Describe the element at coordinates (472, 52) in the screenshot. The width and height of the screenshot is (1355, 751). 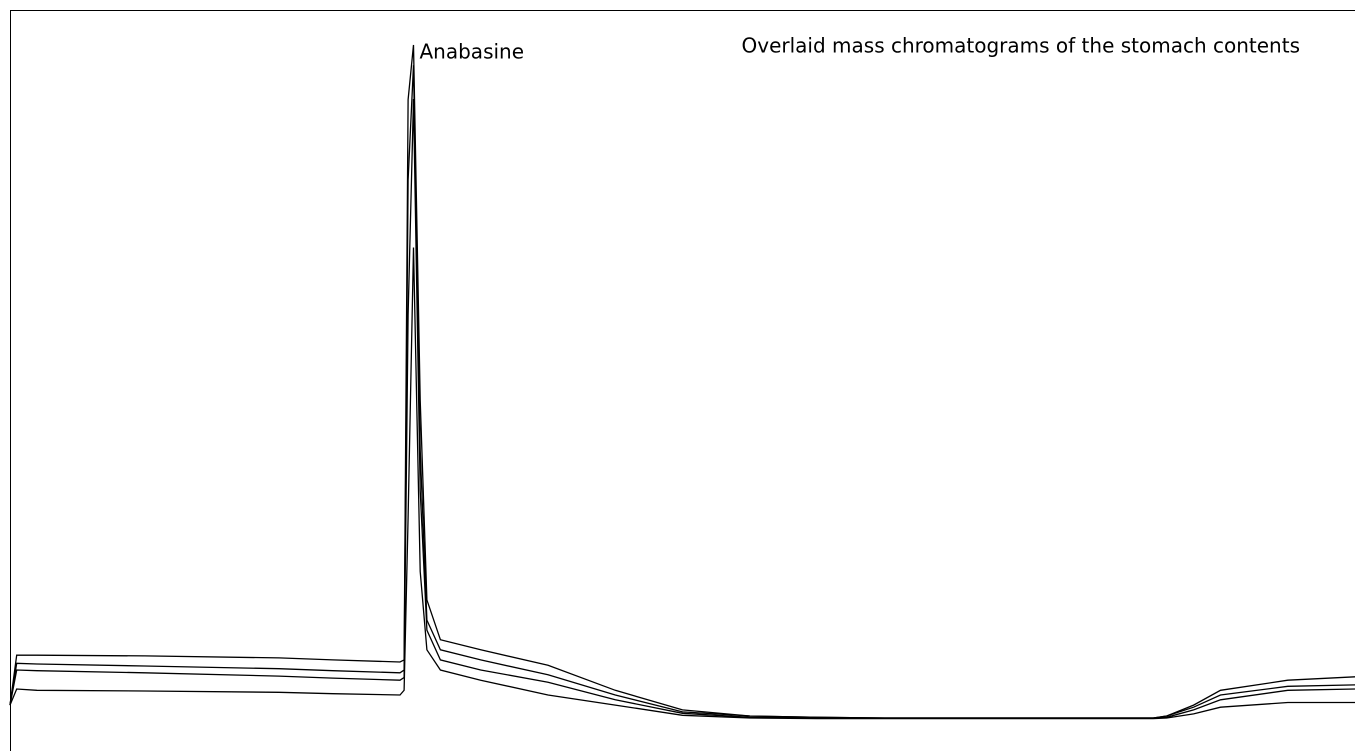
I see `annotation: Anabasine` at that location.